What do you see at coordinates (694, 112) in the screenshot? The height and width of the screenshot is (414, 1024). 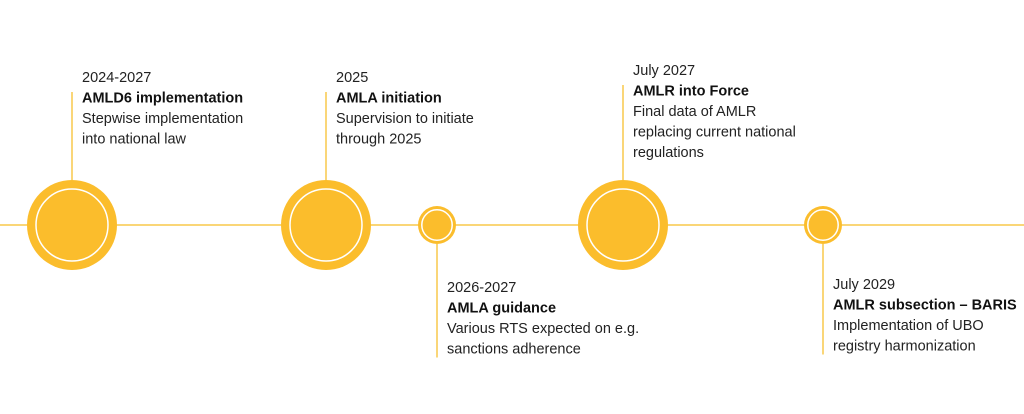 I see `event-description: Final data of AMLR` at bounding box center [694, 112].